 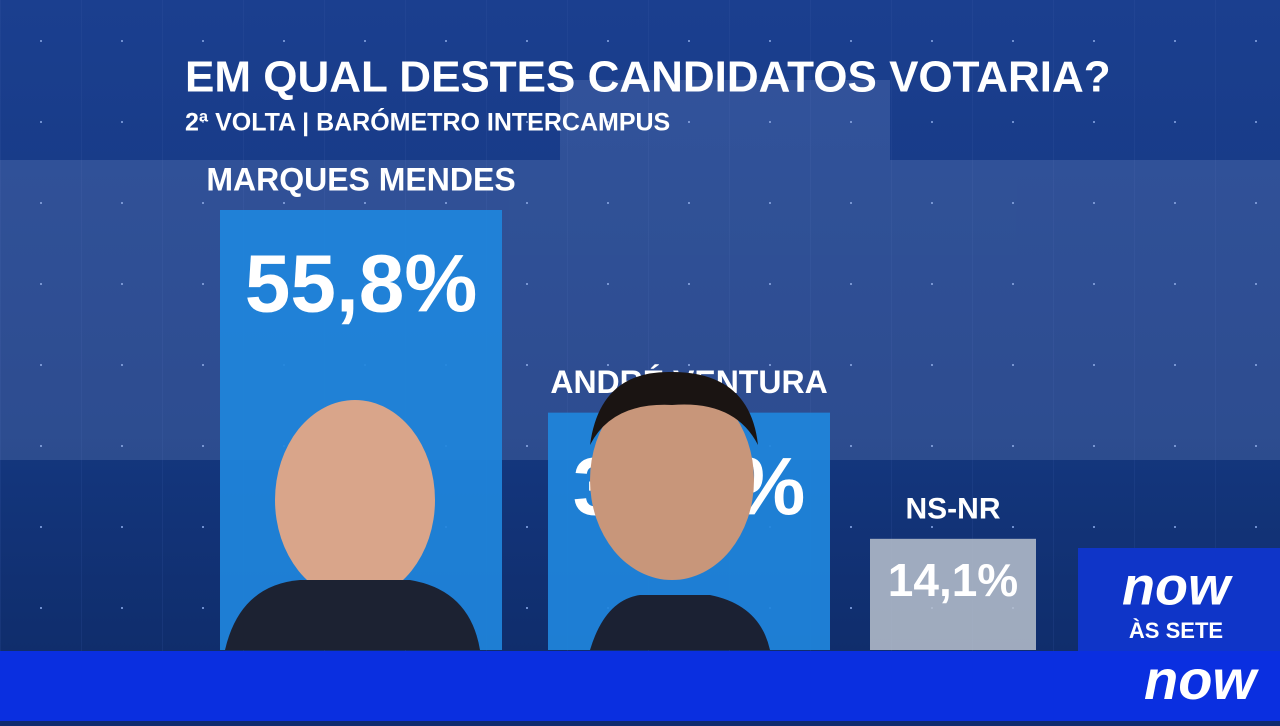 What do you see at coordinates (648, 77) in the screenshot?
I see `chart-title: EM QUAL DESTES CANDIDATOS VOTARIA?` at bounding box center [648, 77].